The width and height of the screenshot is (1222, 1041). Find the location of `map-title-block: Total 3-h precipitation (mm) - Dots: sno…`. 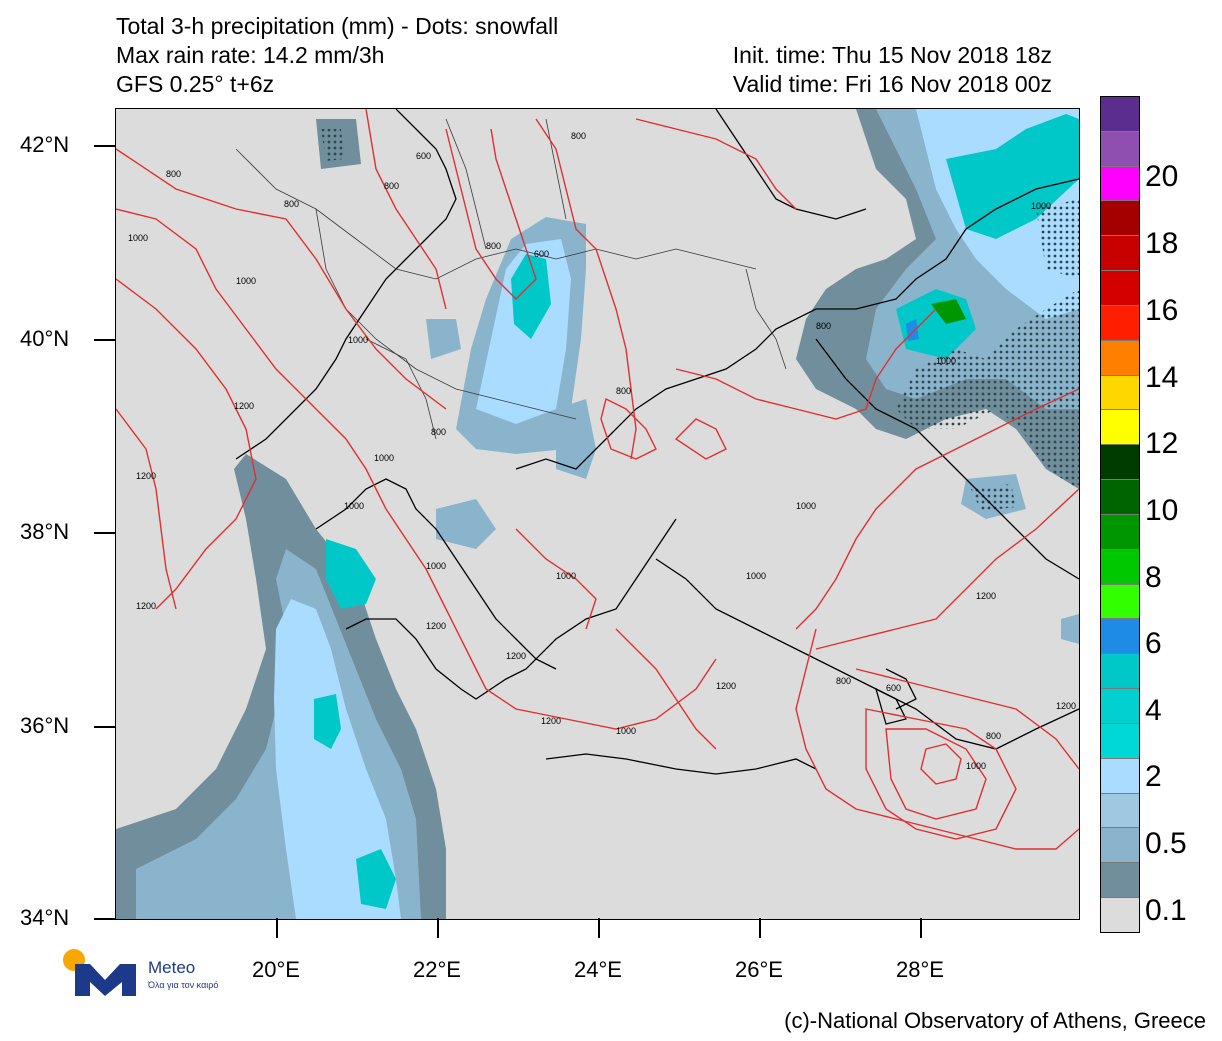

map-title-block: Total 3-h precipitation (mm) - Dots: sno… is located at coordinates (337, 55).